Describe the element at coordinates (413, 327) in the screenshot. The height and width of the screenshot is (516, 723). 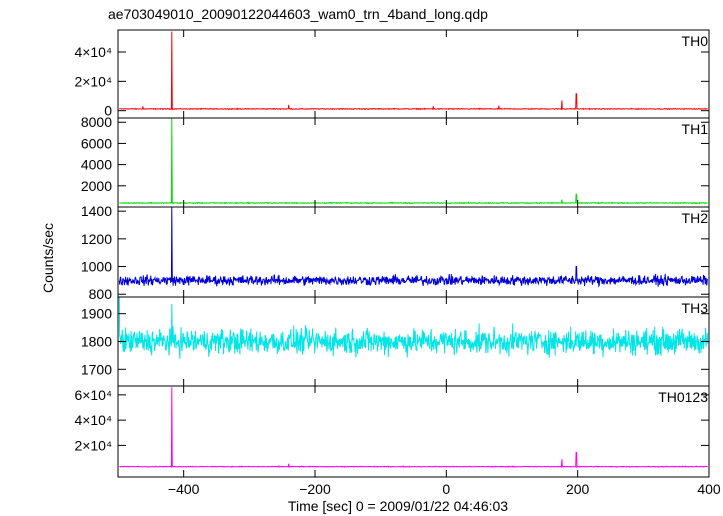
I see `series-line-th3` at that location.